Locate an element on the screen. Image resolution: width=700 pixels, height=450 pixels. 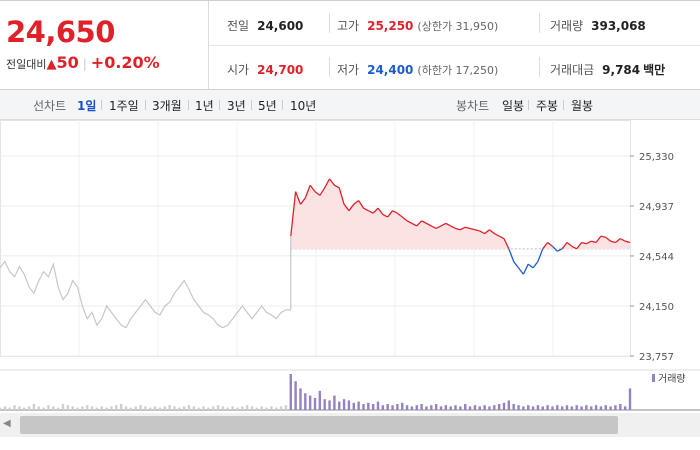
scroll-left-arrow-icon: ◀ is located at coordinates (7, 423).